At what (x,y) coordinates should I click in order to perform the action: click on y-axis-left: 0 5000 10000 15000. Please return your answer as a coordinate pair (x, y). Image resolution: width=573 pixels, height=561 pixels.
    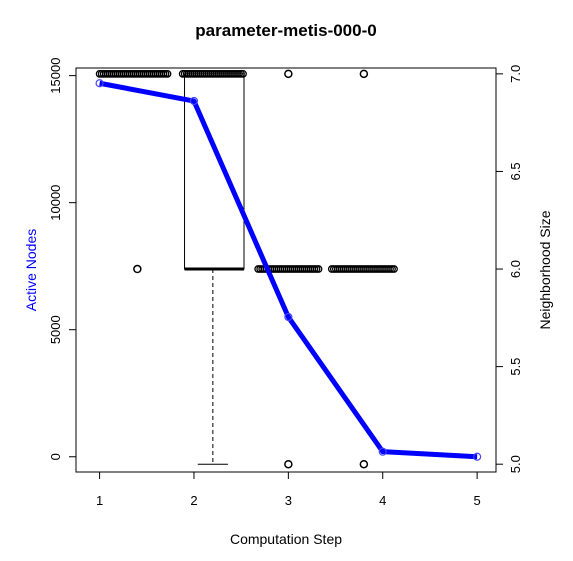
    Looking at the image, I should click on (62, 259).